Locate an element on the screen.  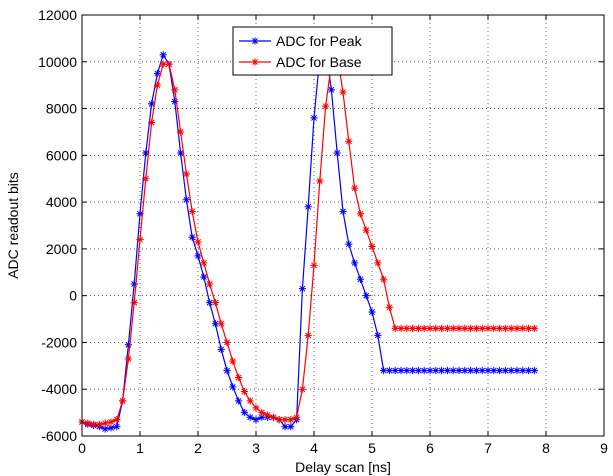
y-tick-label: -4000 is located at coordinates (59, 389).